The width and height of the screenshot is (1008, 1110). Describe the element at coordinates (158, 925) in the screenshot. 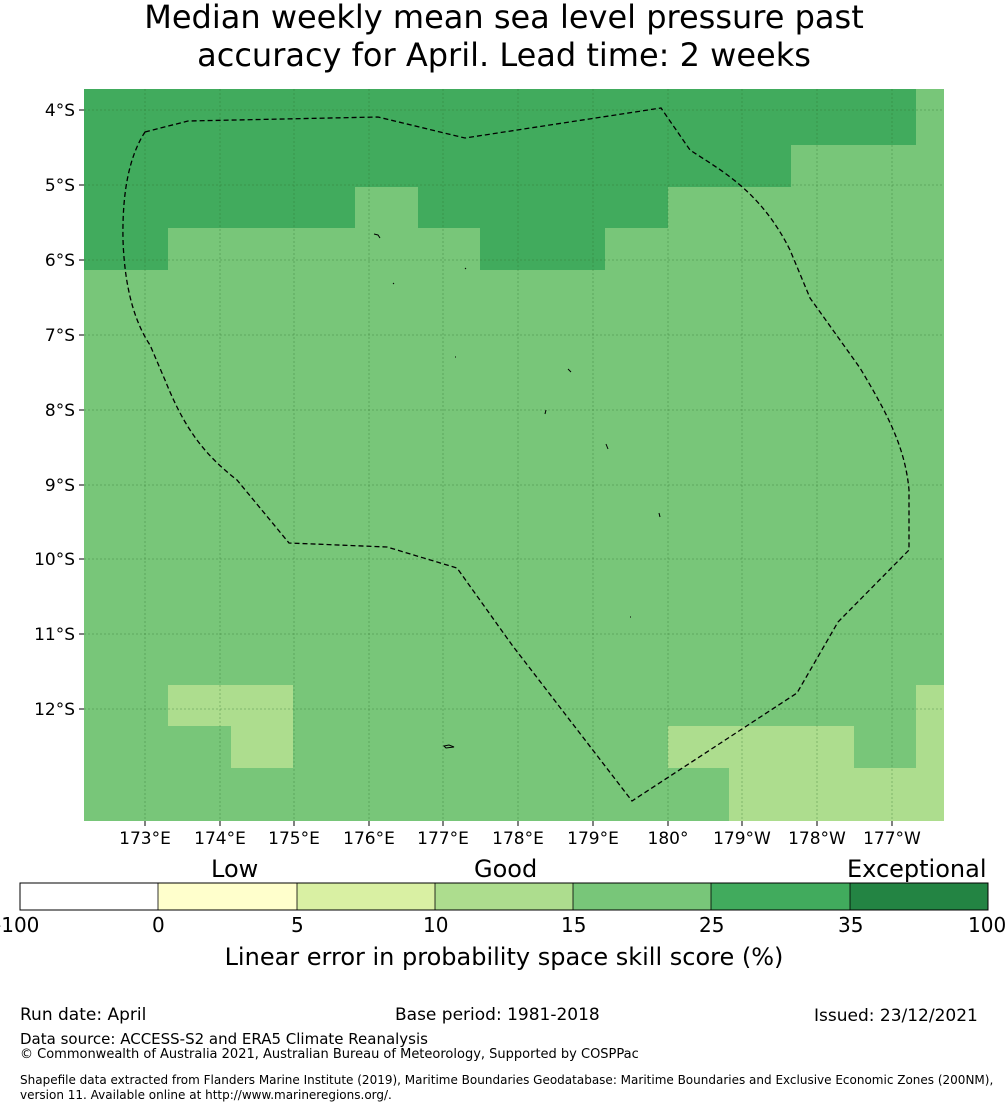

I see `colorbar-tick: 0` at that location.